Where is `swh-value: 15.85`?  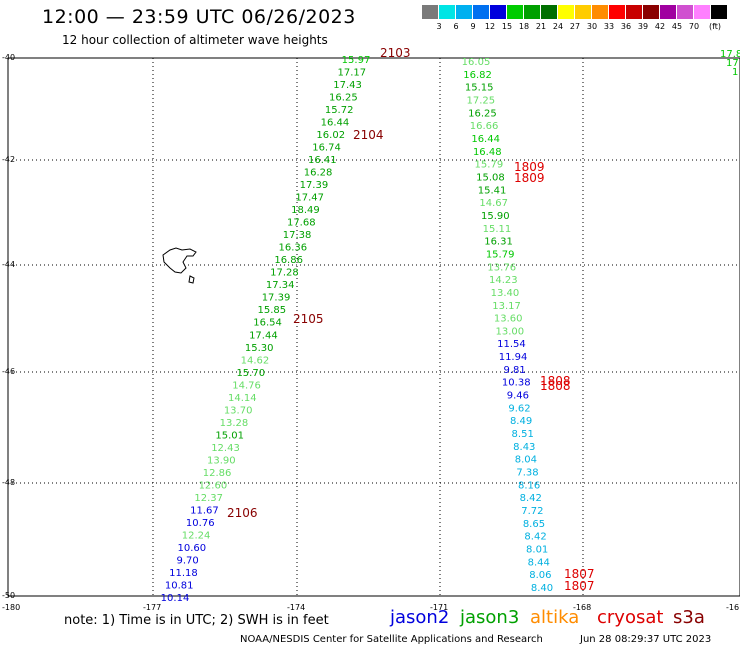 swh-value: 15.85 is located at coordinates (271, 310).